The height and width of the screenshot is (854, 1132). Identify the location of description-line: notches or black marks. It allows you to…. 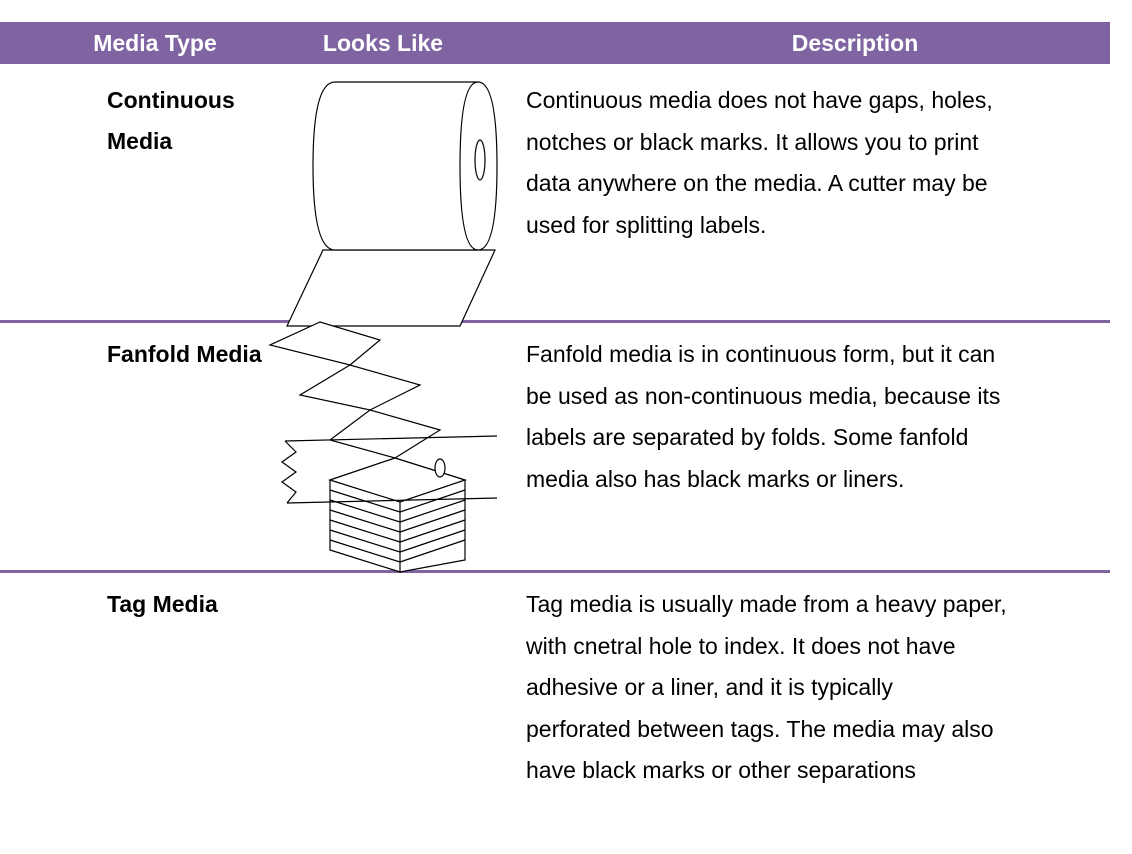
(752, 141).